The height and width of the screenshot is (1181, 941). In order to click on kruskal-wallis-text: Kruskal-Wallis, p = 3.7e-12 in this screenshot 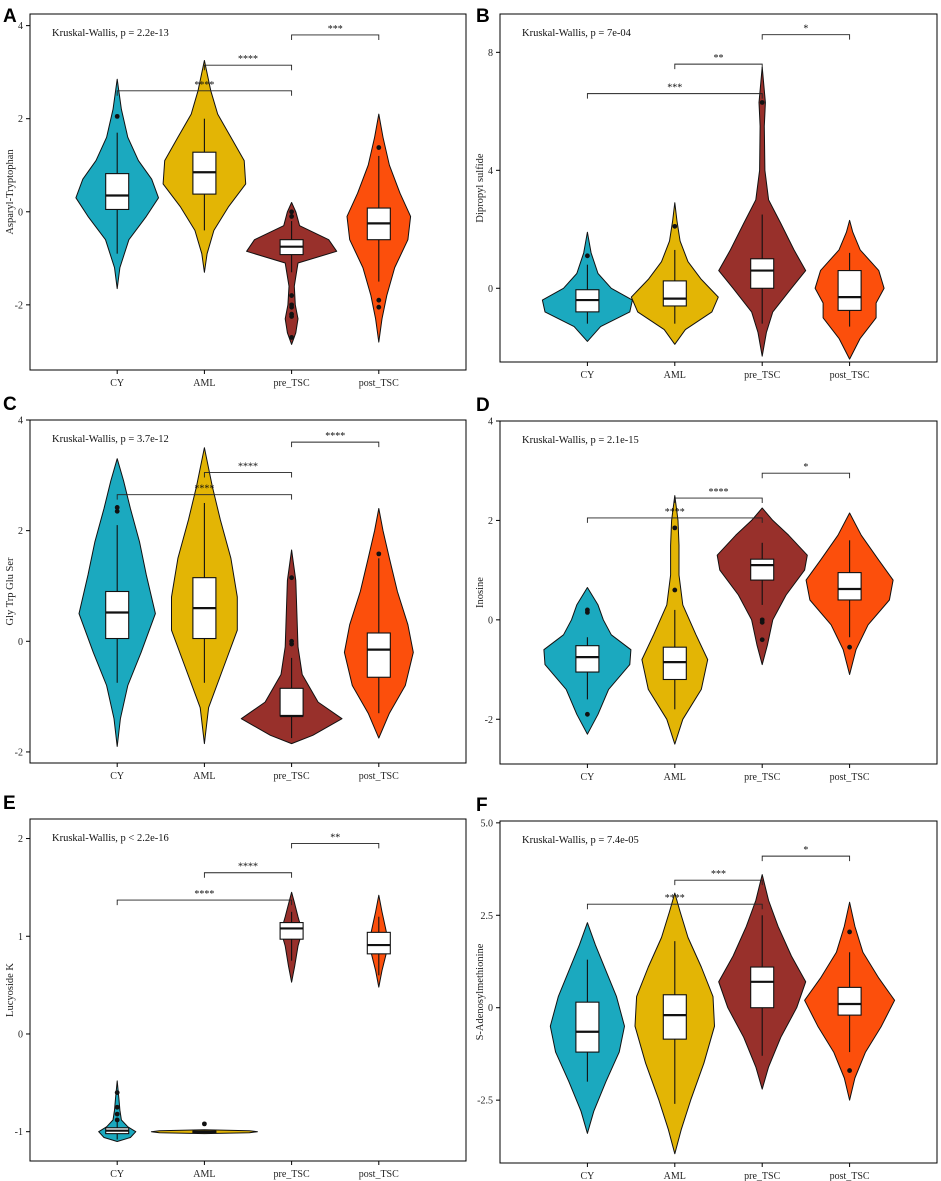, I will do `click(110, 439)`.